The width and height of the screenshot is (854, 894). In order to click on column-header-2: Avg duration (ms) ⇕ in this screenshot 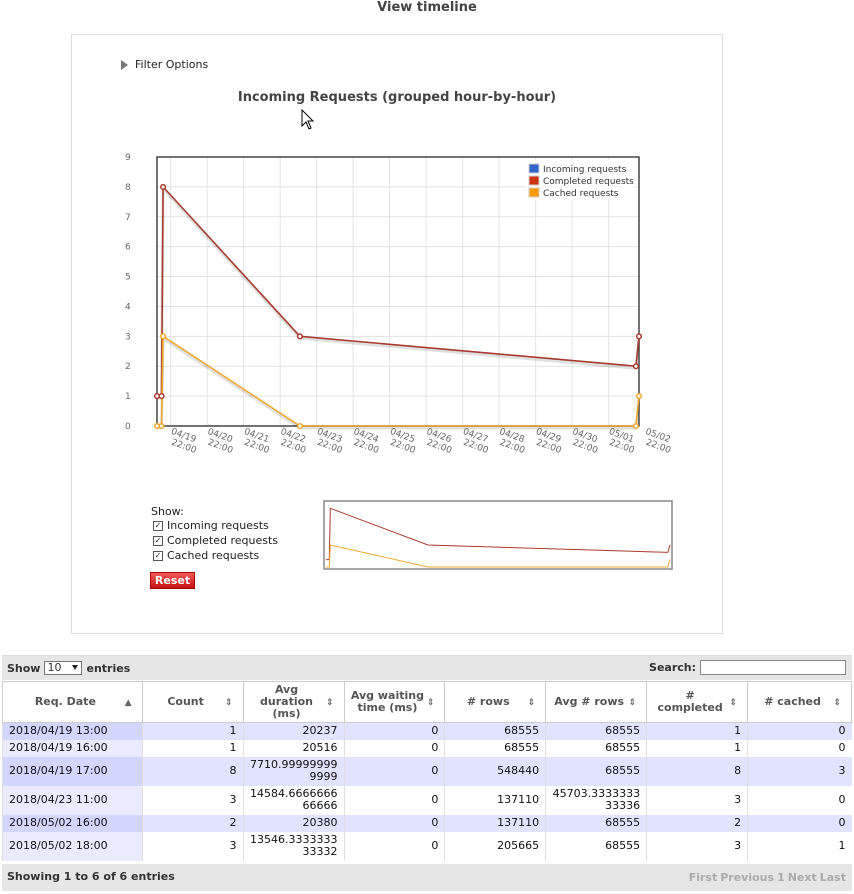, I will do `click(293, 702)`.